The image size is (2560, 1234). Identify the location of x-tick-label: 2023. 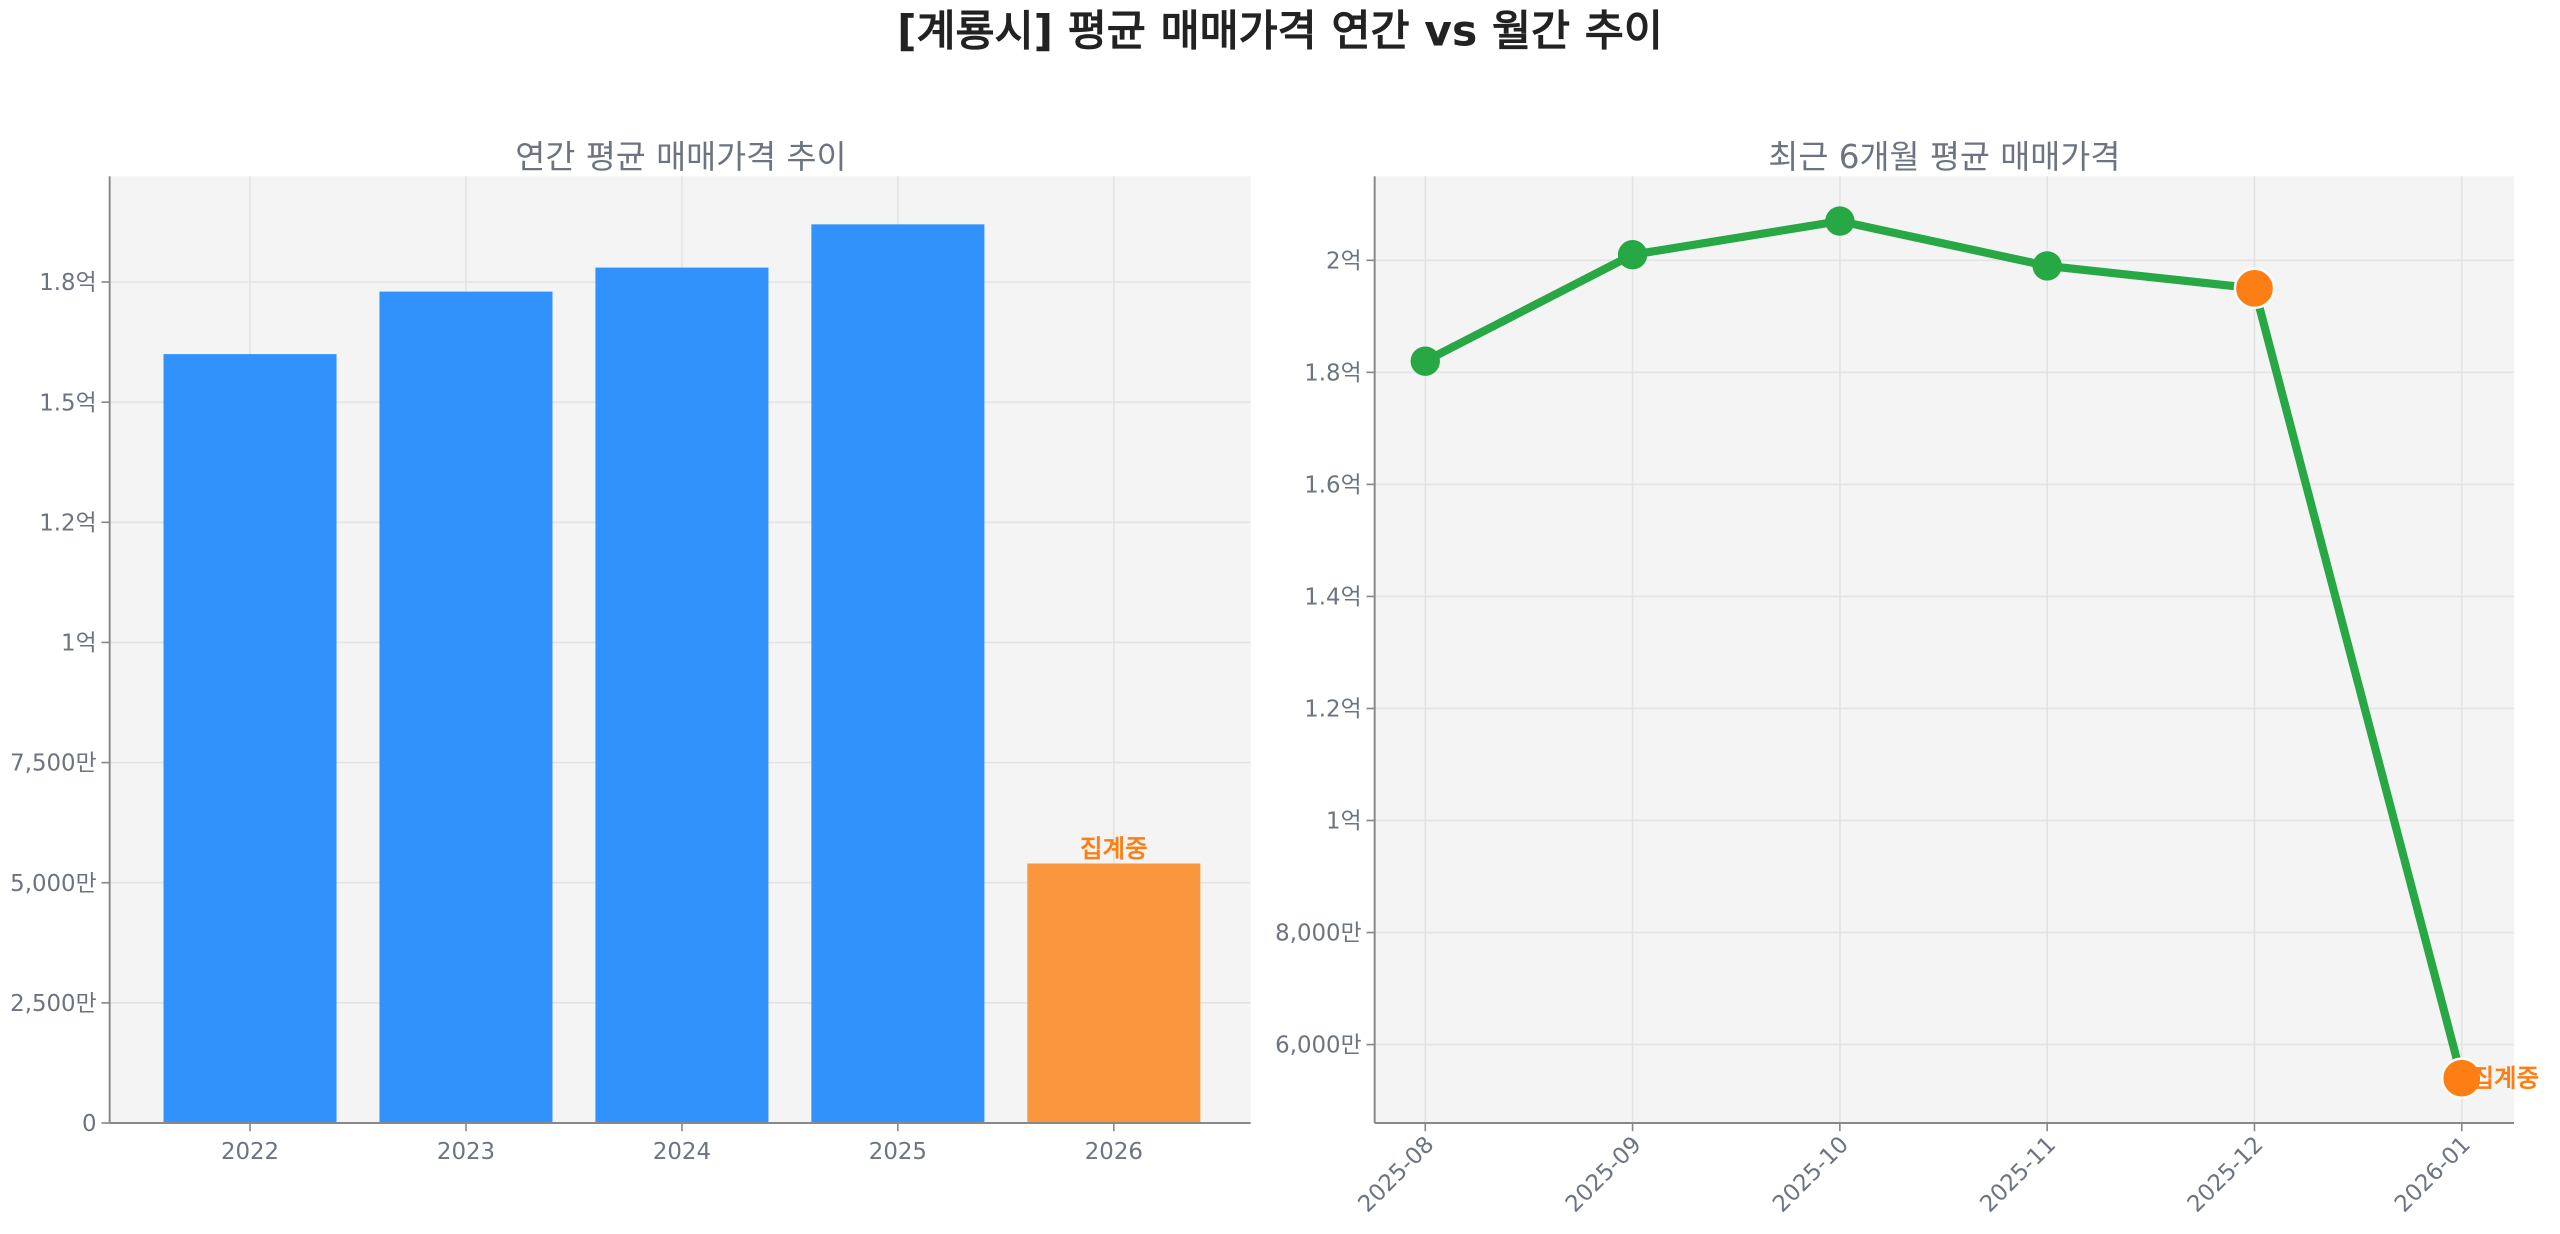
(466, 1152).